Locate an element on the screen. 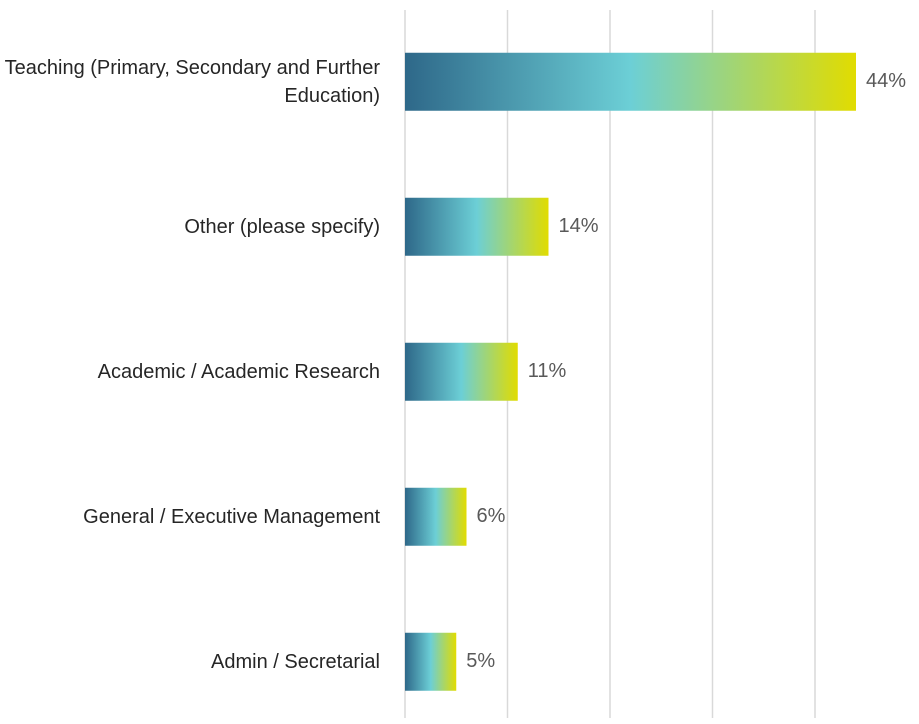  data-label: 44% is located at coordinates (886, 81).